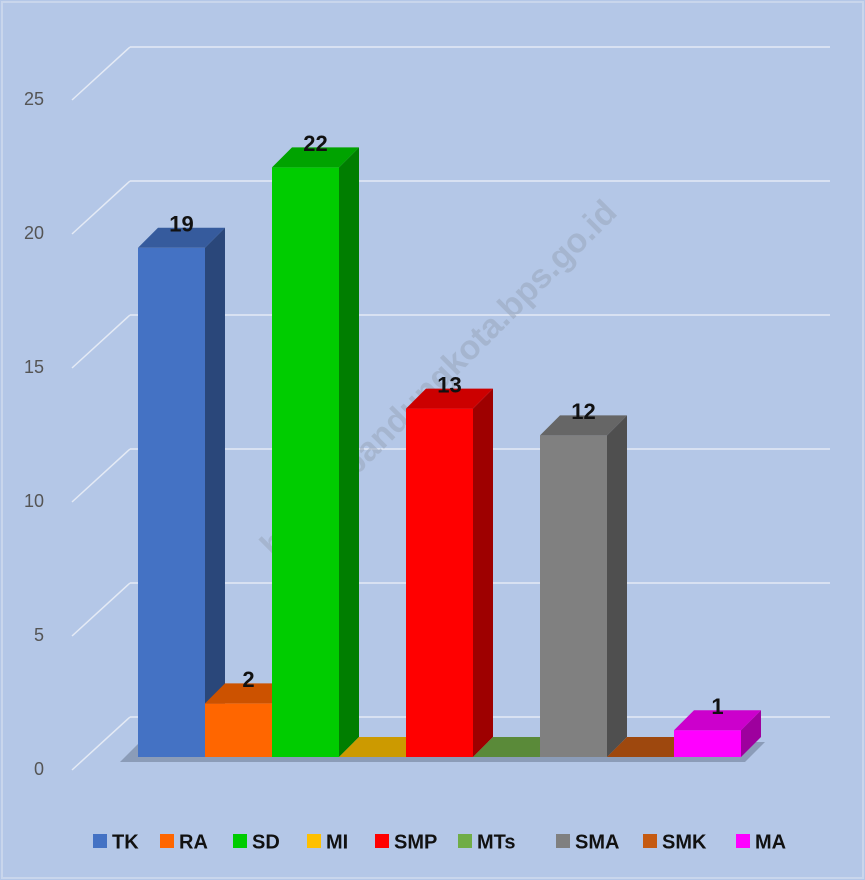 This screenshot has width=865, height=880. What do you see at coordinates (34, 367) in the screenshot?
I see `y-tick-label: 15` at bounding box center [34, 367].